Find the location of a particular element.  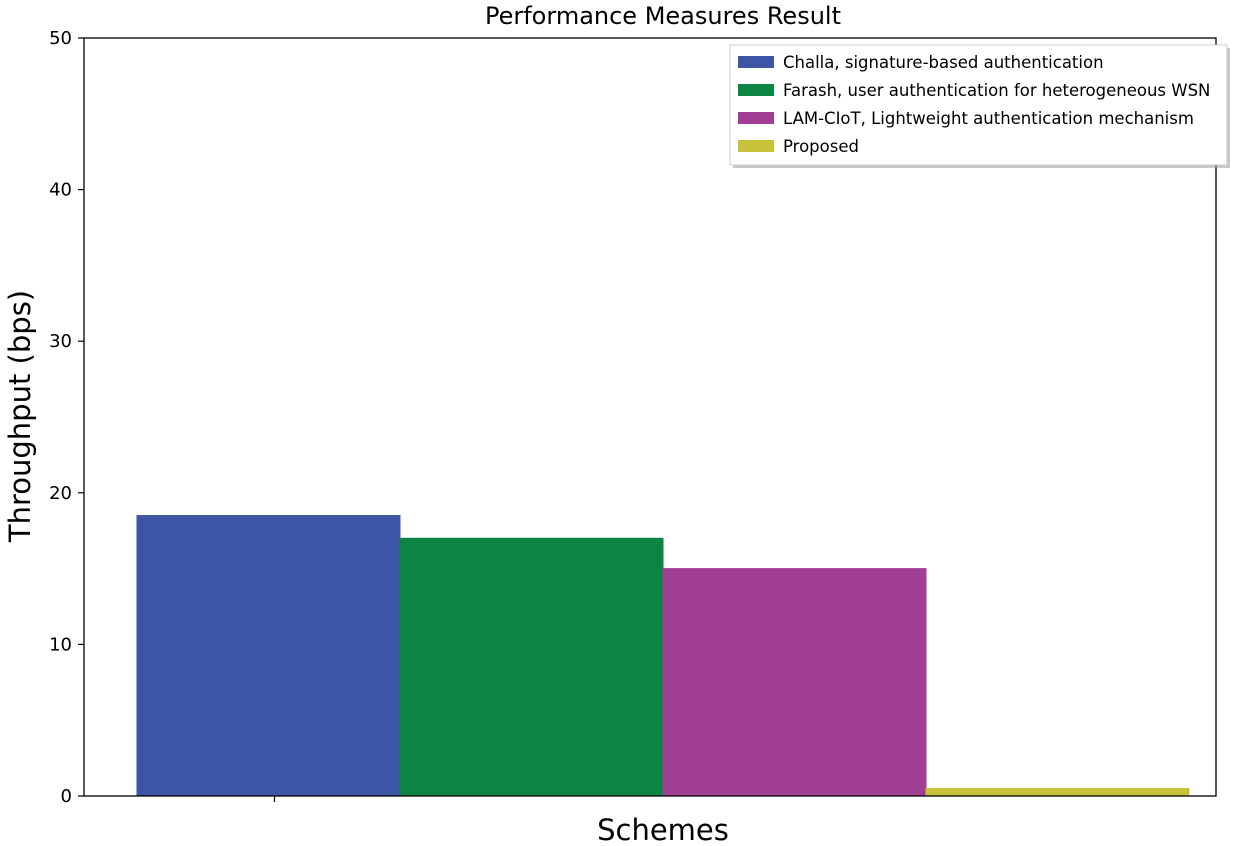

legend-label-4: Proposed is located at coordinates (821, 146).